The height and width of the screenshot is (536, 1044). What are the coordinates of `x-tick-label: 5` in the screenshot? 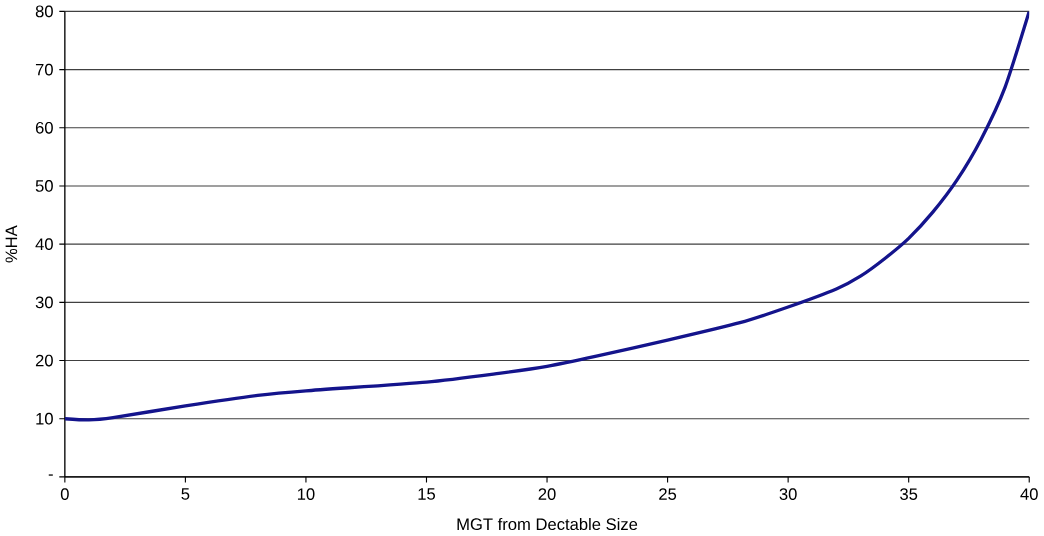 It's located at (185, 494).